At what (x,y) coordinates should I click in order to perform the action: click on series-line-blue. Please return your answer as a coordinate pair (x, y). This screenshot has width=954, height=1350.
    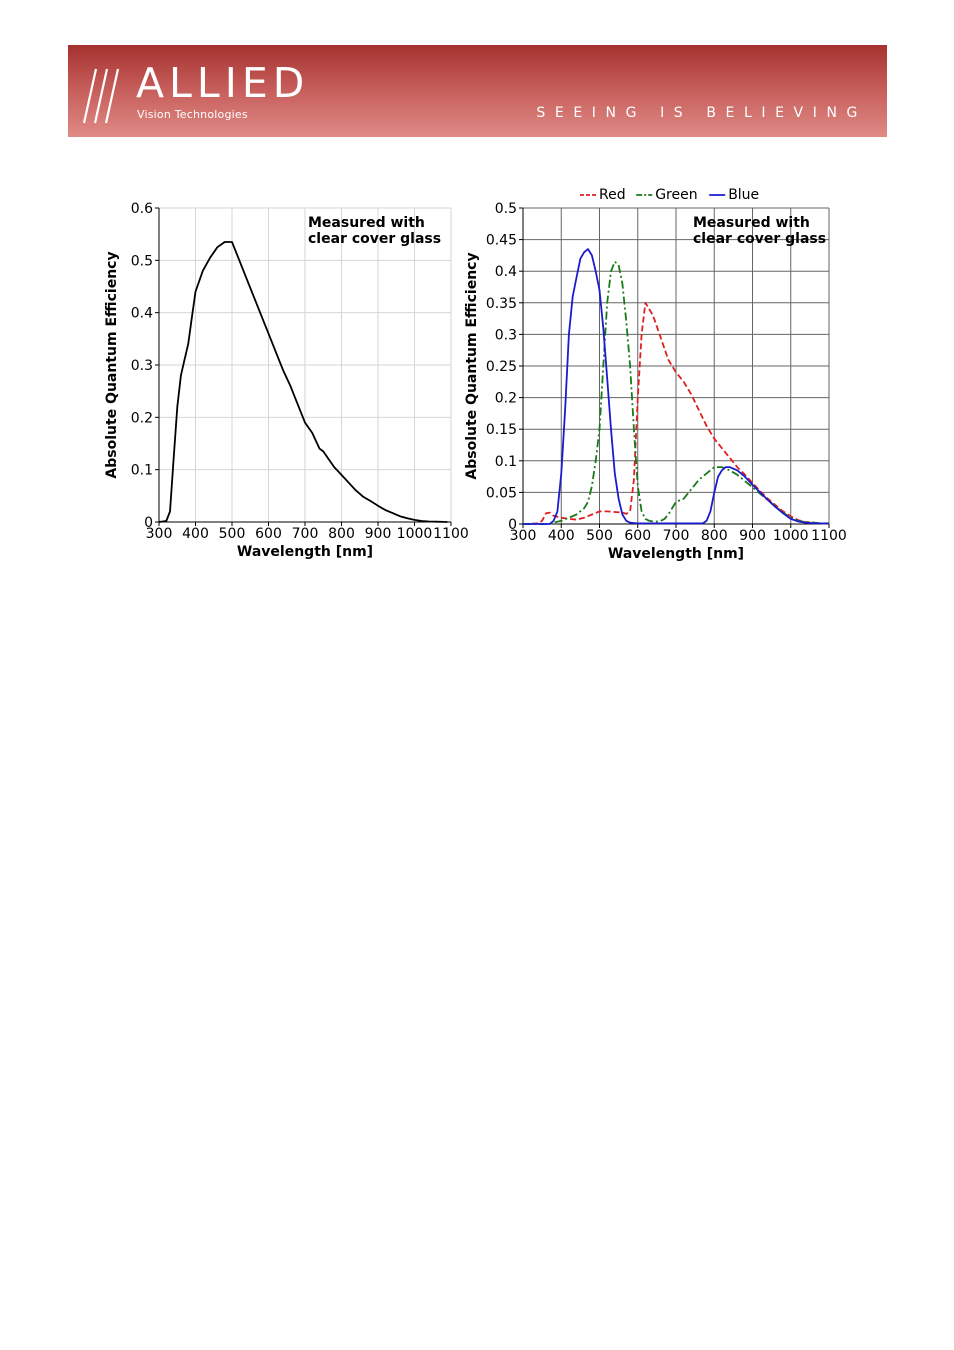
    Looking at the image, I should click on (676, 386).